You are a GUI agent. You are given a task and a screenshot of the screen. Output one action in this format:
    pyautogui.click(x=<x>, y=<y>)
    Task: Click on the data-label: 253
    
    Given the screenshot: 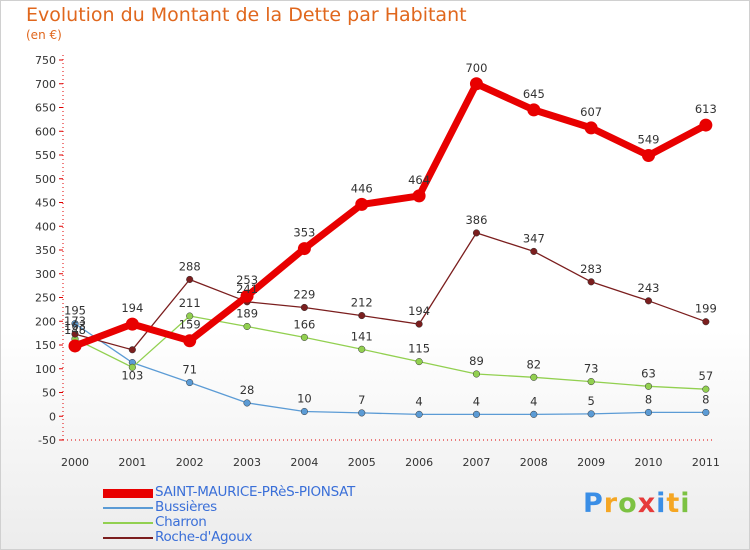 What is the action you would take?
    pyautogui.click(x=247, y=280)
    